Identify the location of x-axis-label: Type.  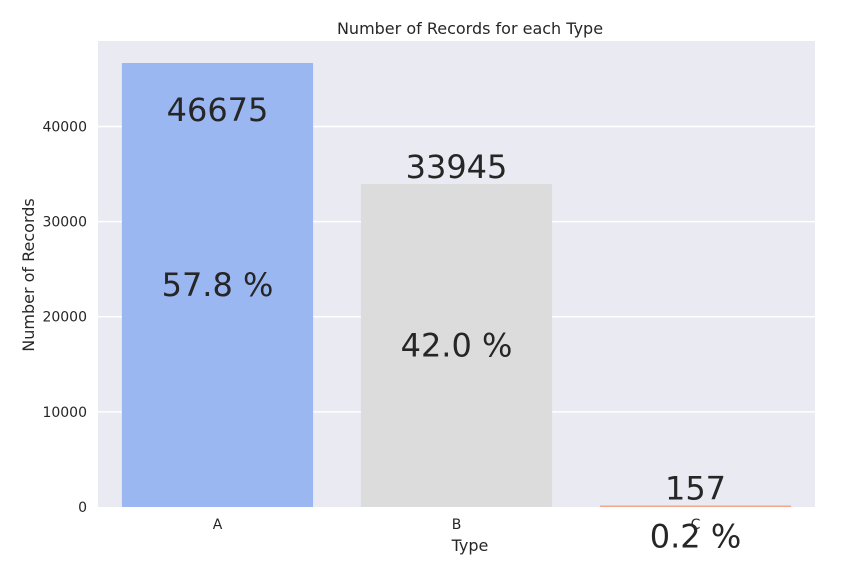
(470, 545).